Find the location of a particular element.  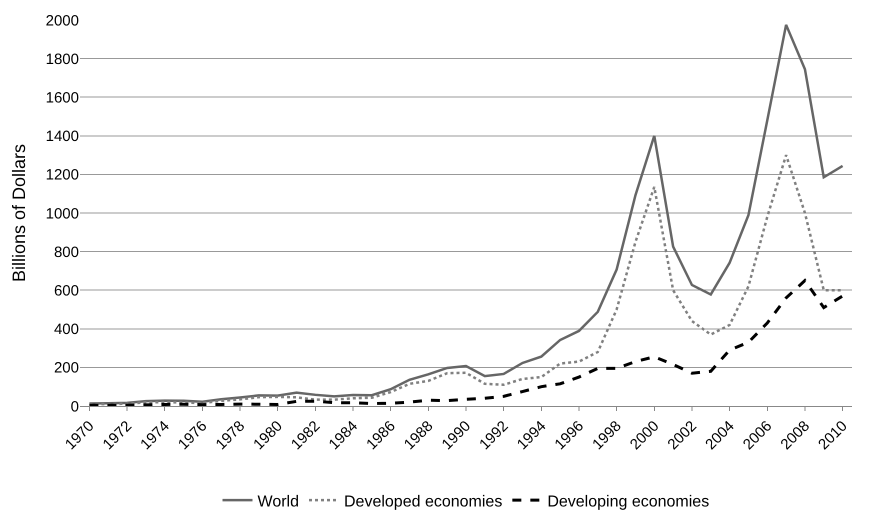

y-tick-label: 1600 is located at coordinates (62, 97).